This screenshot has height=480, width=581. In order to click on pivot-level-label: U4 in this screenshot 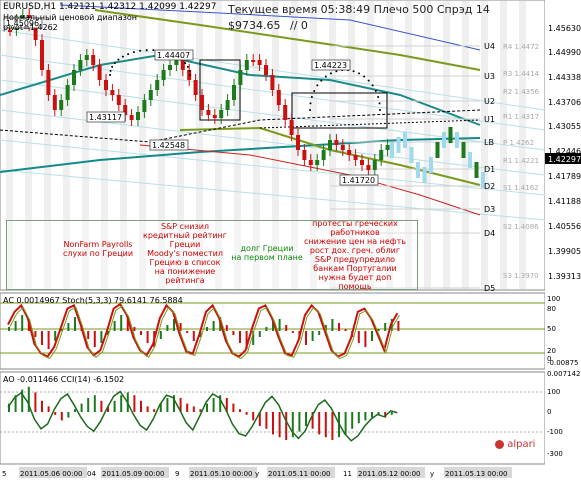, I will do `click(489, 46)`.